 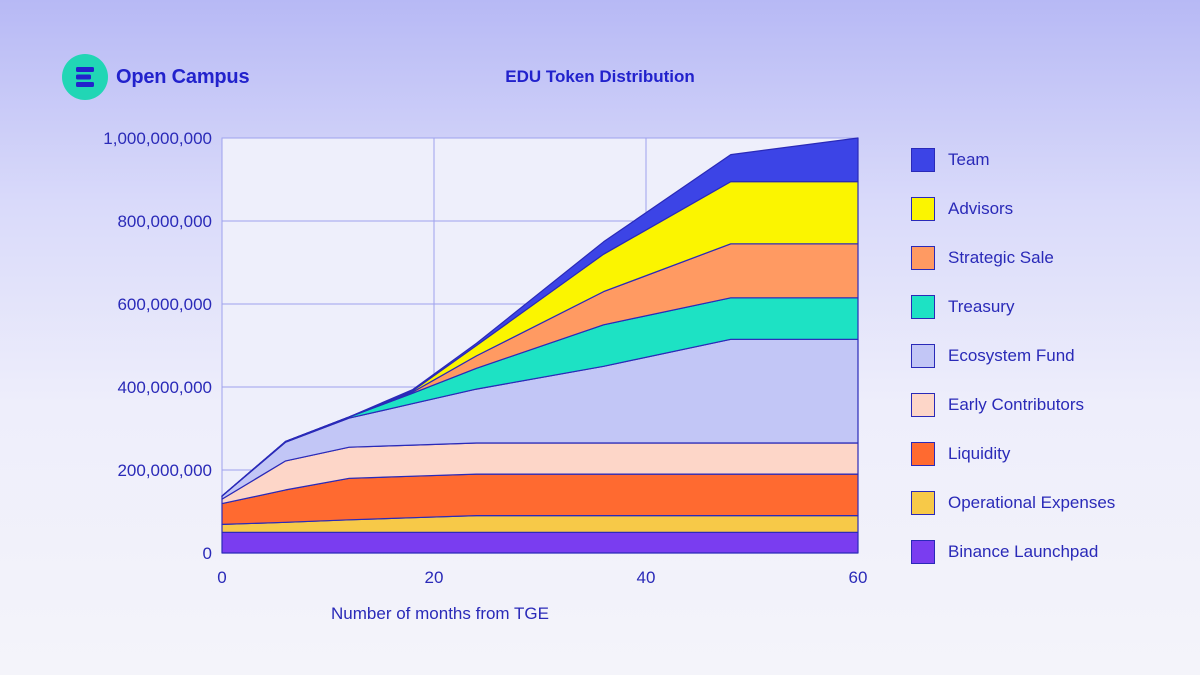 I want to click on y-tick-label: 800,000,000, so click(x=164, y=221).